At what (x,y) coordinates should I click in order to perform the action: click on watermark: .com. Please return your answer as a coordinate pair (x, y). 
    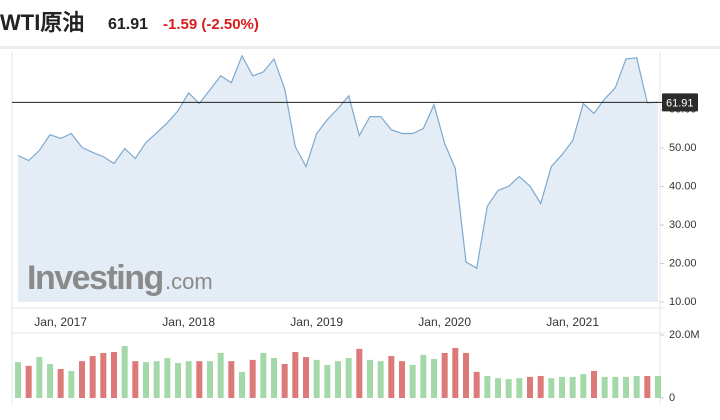
    Looking at the image, I should click on (189, 281).